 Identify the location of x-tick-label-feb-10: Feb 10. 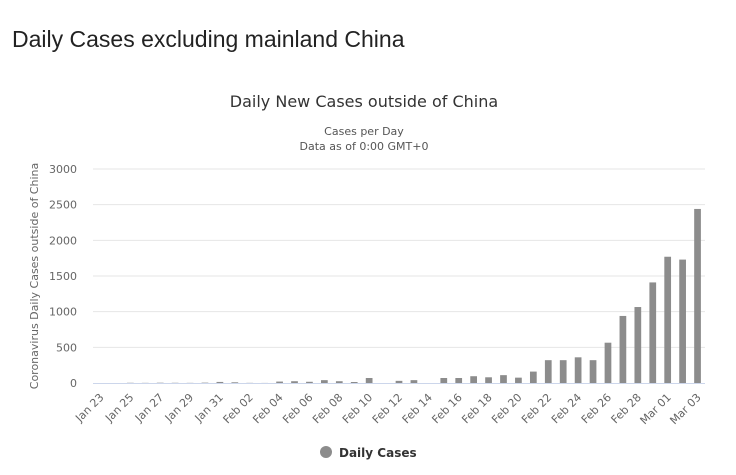
(357, 408).